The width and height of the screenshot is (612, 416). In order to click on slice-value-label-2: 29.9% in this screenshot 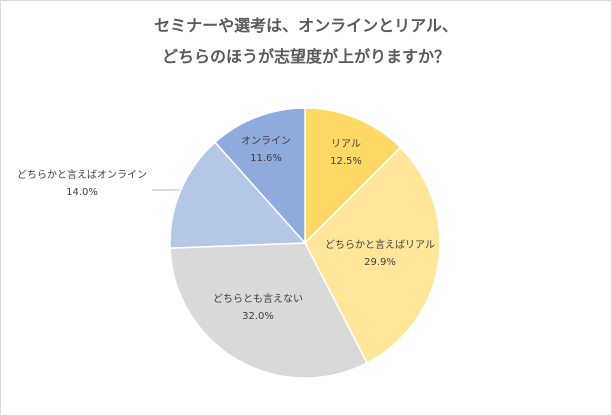, I will do `click(380, 262)`.